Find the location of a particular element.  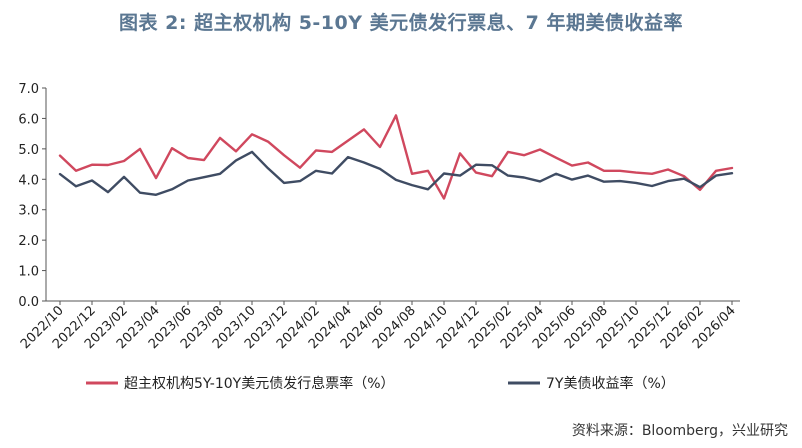

y-tick-label: 2.0 is located at coordinates (28, 241).